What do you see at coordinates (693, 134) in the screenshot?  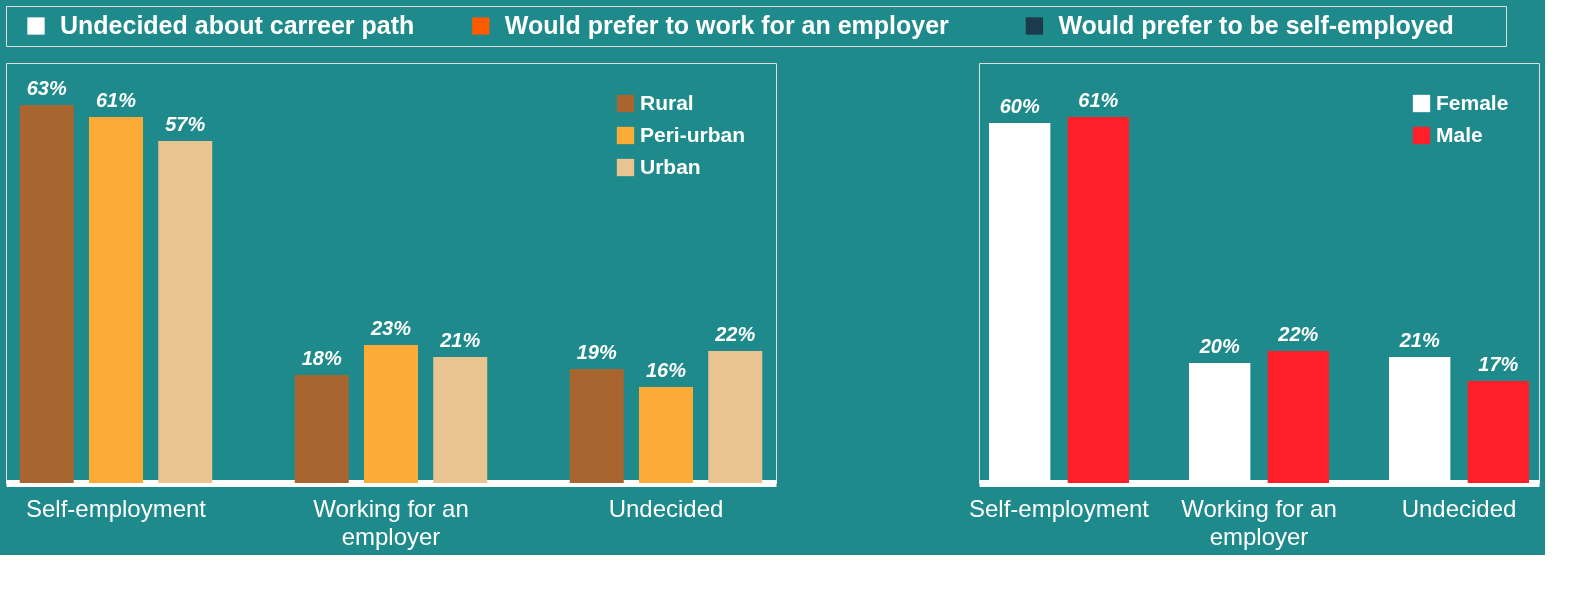 I see `legend-label: Peri-urban` at bounding box center [693, 134].